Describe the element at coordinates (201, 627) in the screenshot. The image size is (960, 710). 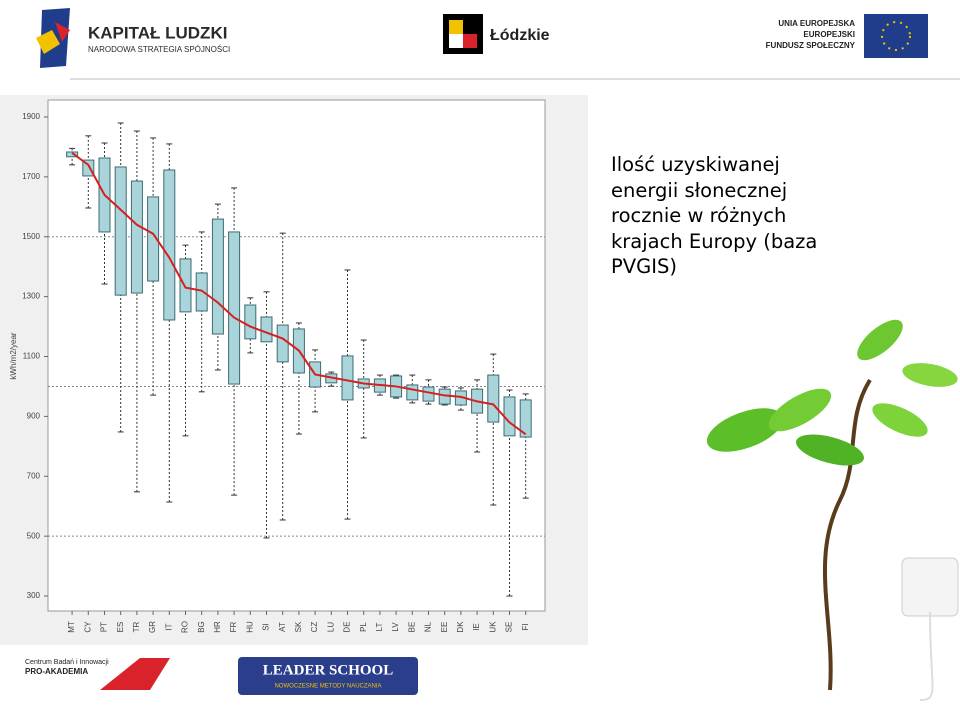
I see `x-tick-label: BG` at that location.